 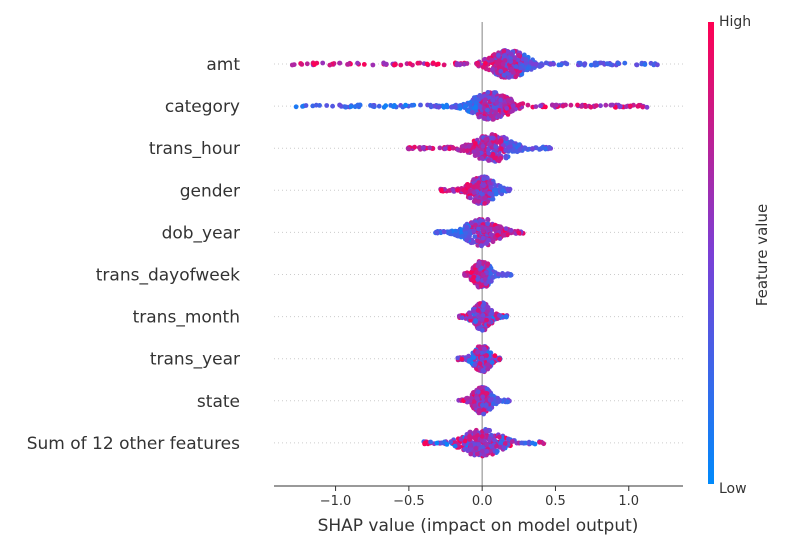 What do you see at coordinates (762, 255) in the screenshot?
I see `colorbar-title: Feature value` at bounding box center [762, 255].